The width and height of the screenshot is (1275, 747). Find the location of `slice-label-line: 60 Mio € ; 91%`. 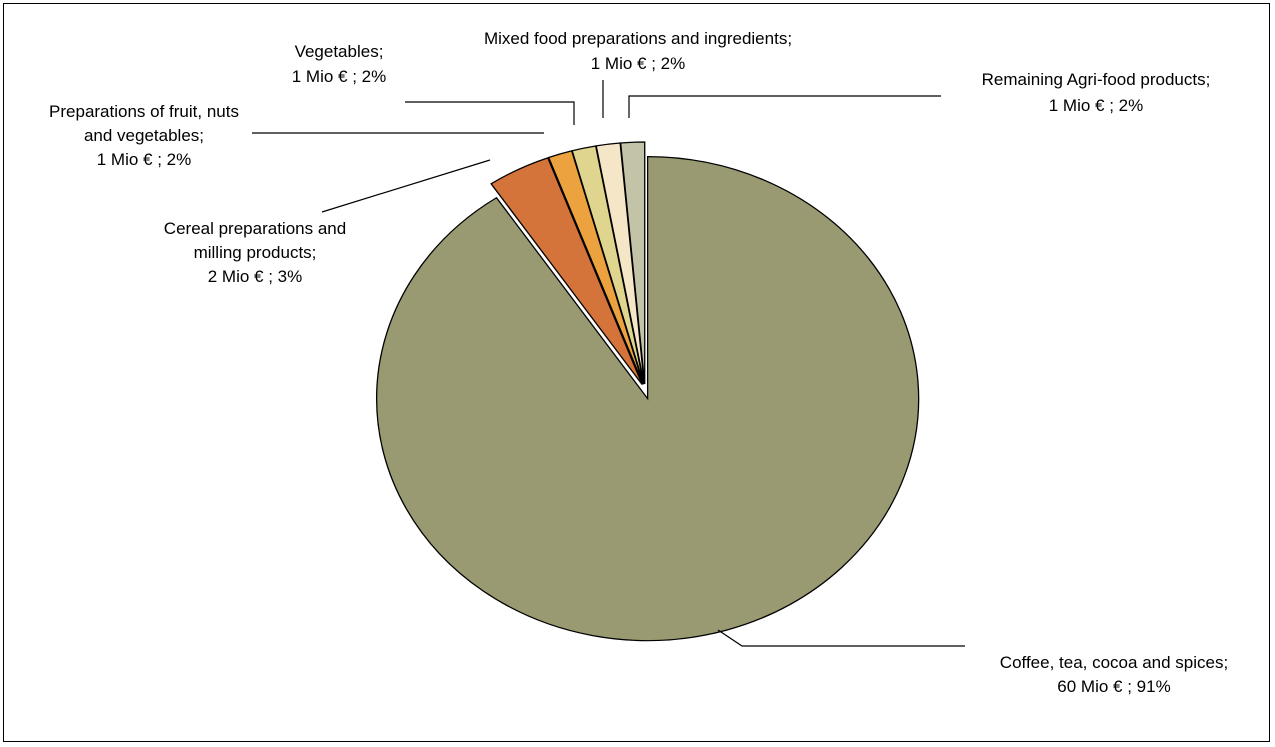

slice-label-line: 60 Mio € ; 91% is located at coordinates (1113, 686).